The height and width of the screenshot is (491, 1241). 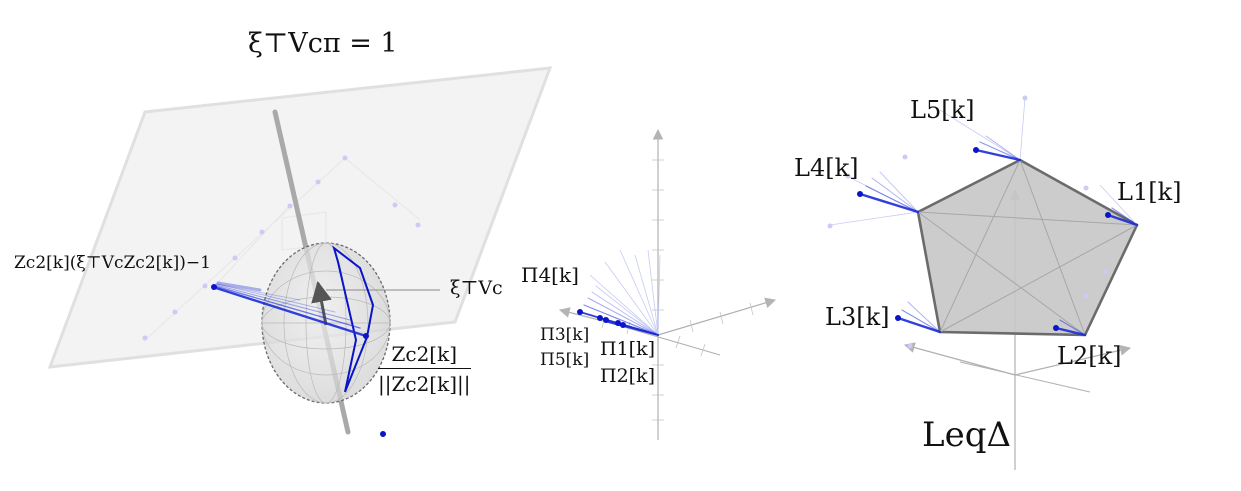 I want to click on leq-delta-label: LeqΔ, so click(x=966, y=435).